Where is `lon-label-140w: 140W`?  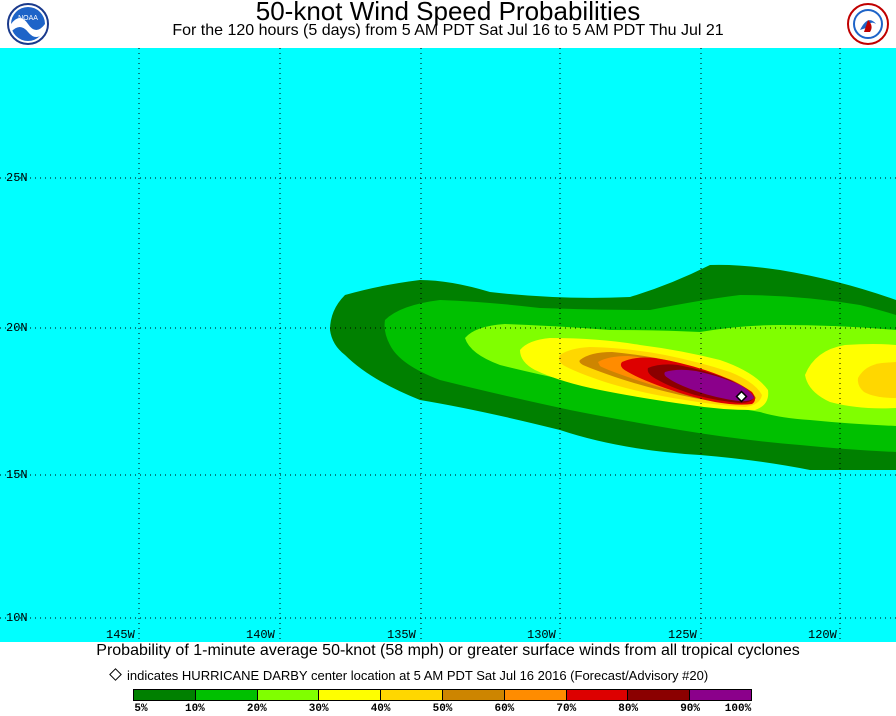 lon-label-140w: 140W is located at coordinates (260, 635).